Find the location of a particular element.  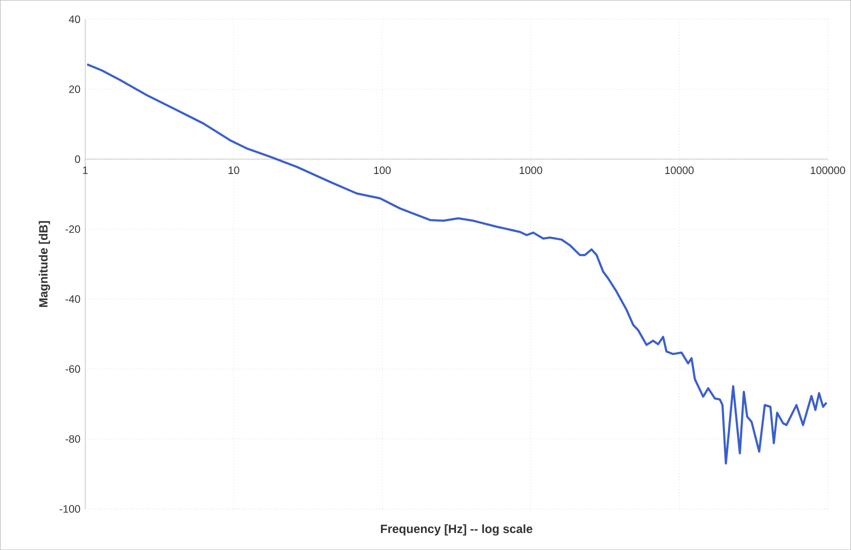

y-tick-label: 40 is located at coordinates (74, 19).